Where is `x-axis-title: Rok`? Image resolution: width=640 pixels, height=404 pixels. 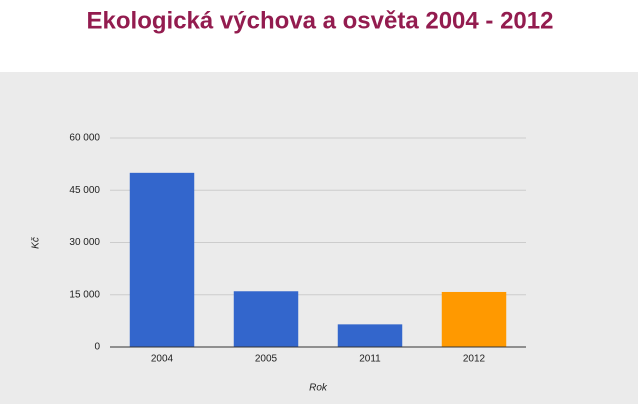
x-axis-title: Rok is located at coordinates (318, 388).